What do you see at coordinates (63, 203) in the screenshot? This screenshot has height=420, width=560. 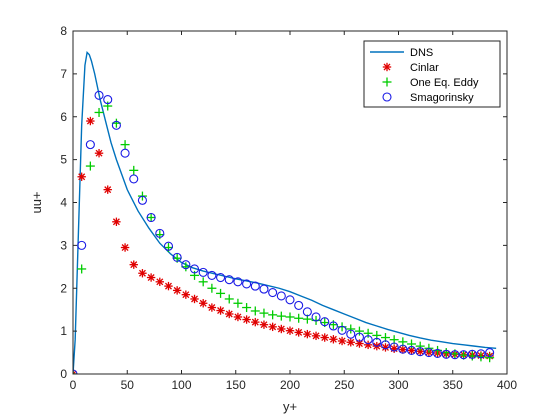 I see `y-tick-label: 4` at bounding box center [63, 203].